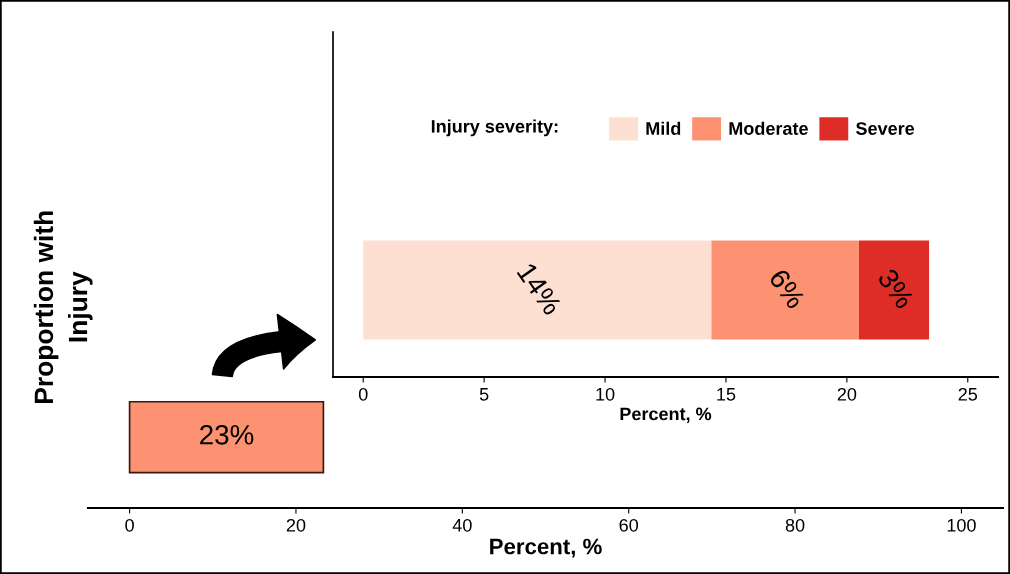 The image size is (1010, 574). I want to click on legend-label: Severe, so click(885, 128).